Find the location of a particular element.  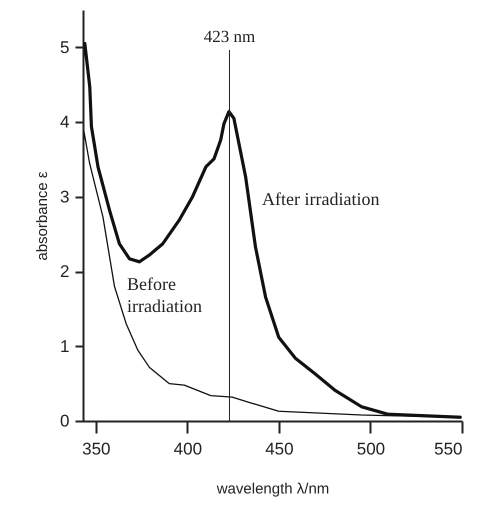

series-label: Before irradiation is located at coordinates (164, 295).